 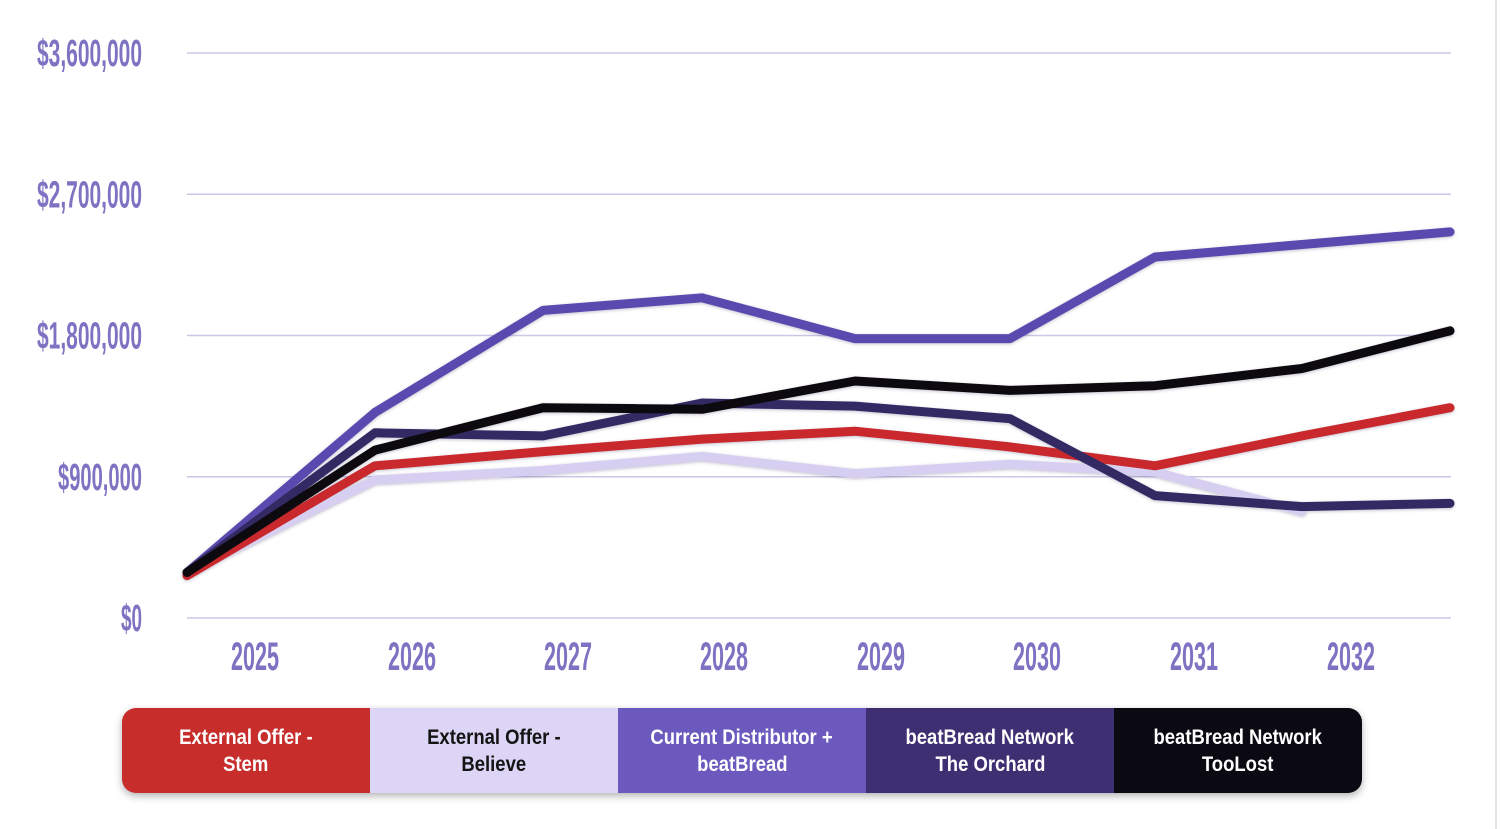 What do you see at coordinates (89, 54) in the screenshot?
I see `svg-text: $3,600,000` at bounding box center [89, 54].